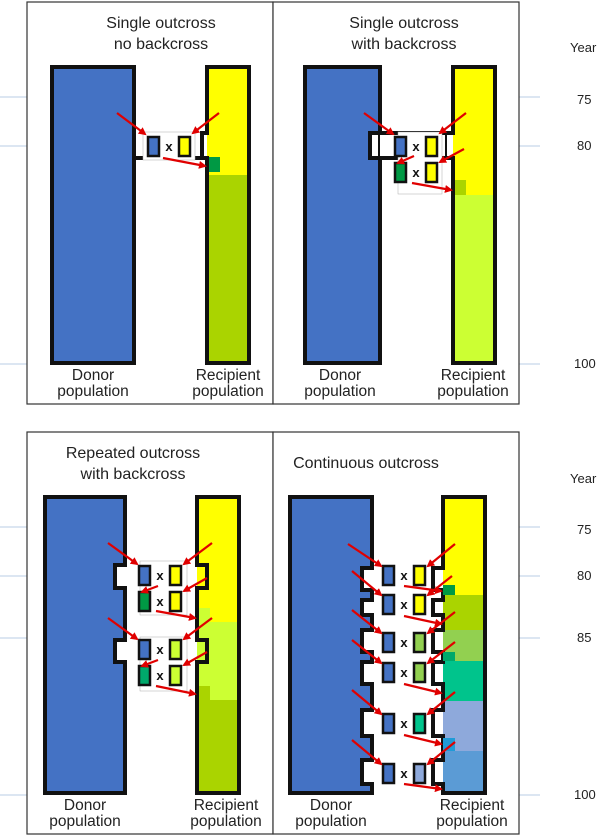  What do you see at coordinates (584, 145) in the screenshot?
I see `year-tick-80-top: 80` at bounding box center [584, 145].